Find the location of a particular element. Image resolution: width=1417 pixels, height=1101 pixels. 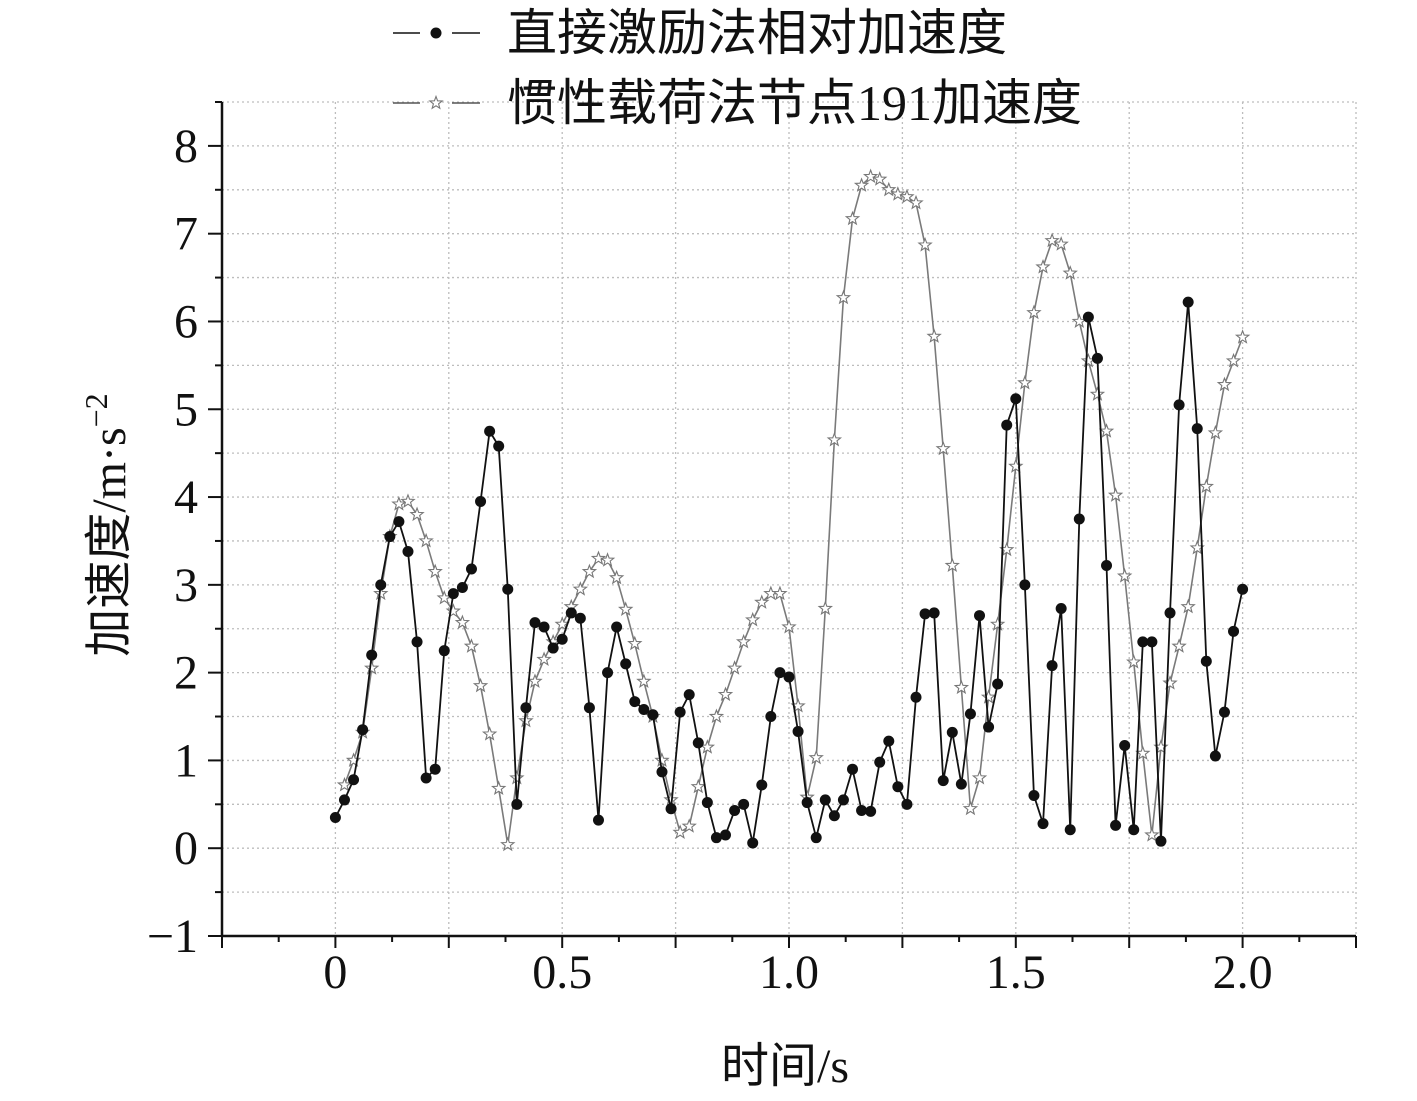

legend-marker is located at coordinates (436, 102).